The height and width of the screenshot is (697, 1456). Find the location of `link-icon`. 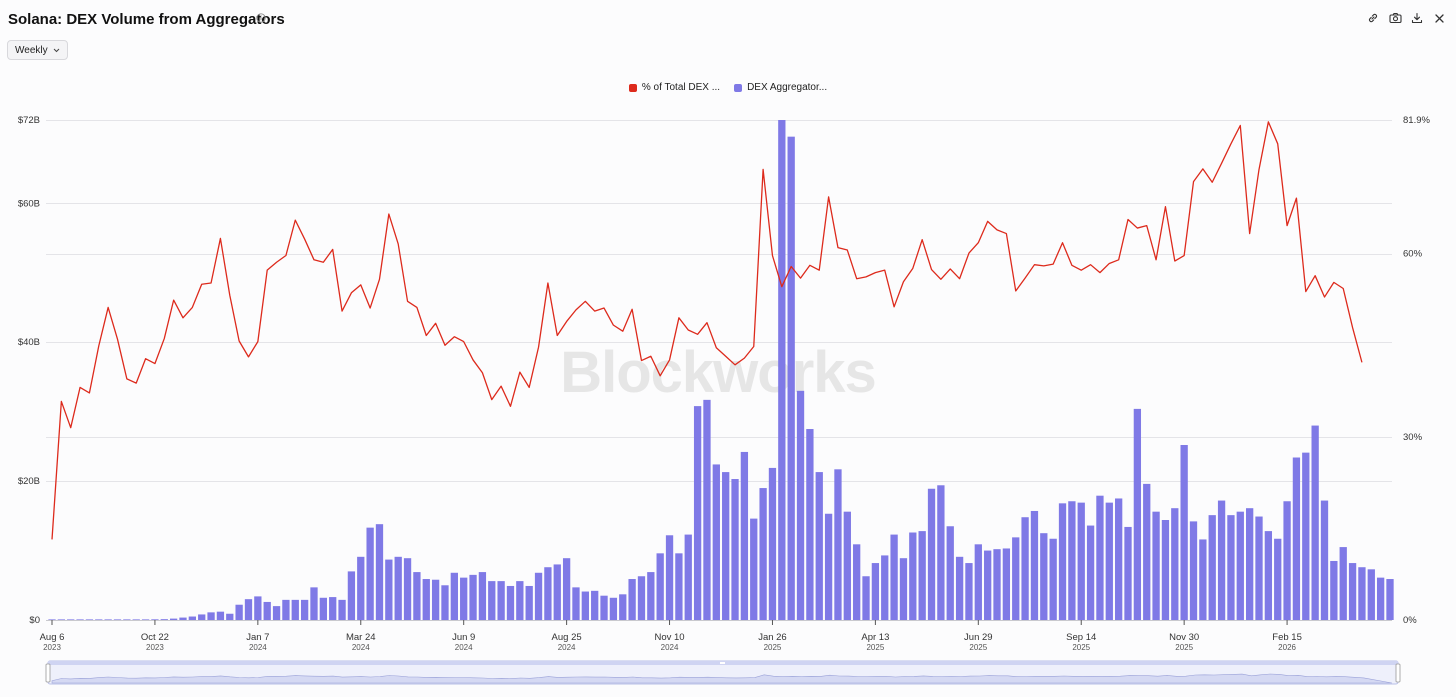

link-icon is located at coordinates (1373, 18).